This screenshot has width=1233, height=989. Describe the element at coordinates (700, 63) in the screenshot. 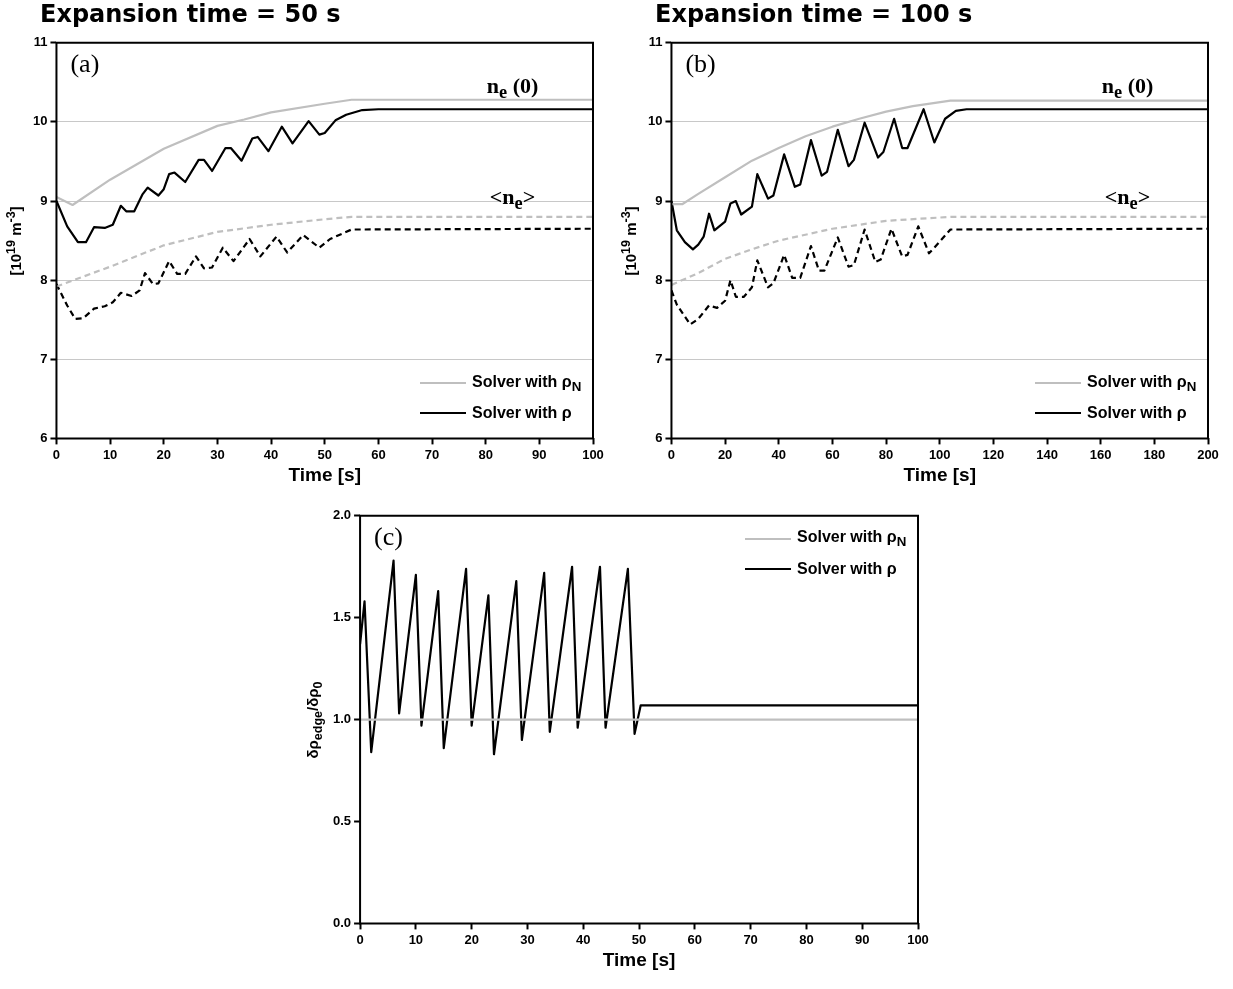

I see `annotation: (b)` at that location.